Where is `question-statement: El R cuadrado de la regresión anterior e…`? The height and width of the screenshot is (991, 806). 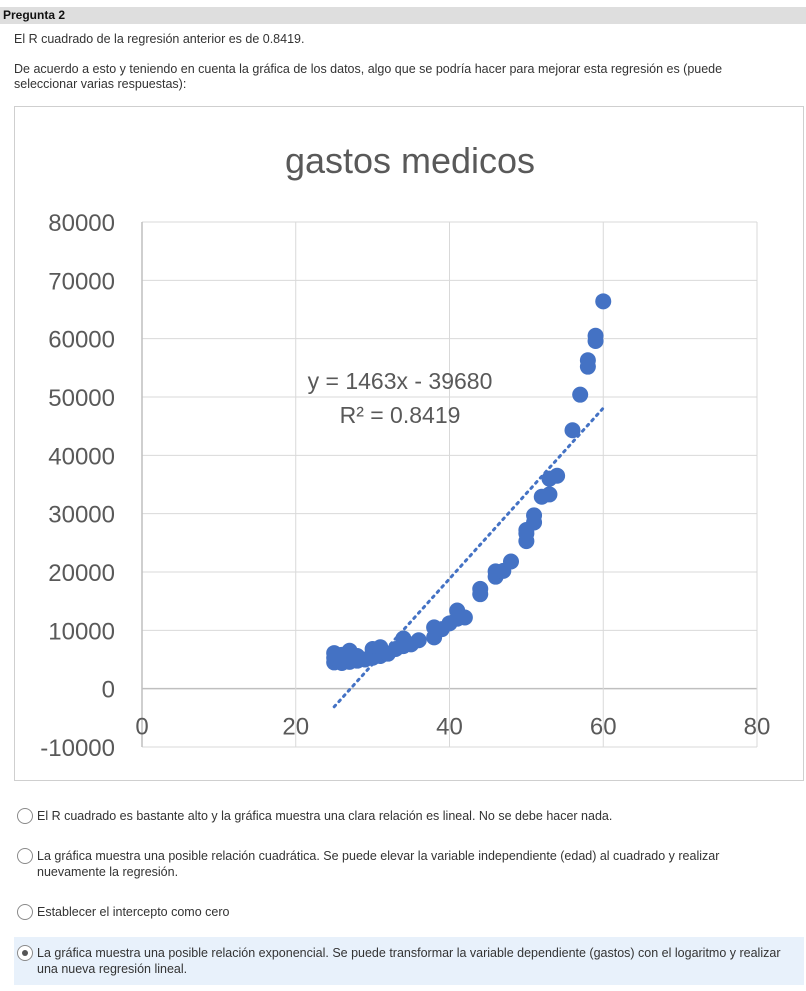 question-statement: El R cuadrado de la regresión anterior e… is located at coordinates (159, 39).